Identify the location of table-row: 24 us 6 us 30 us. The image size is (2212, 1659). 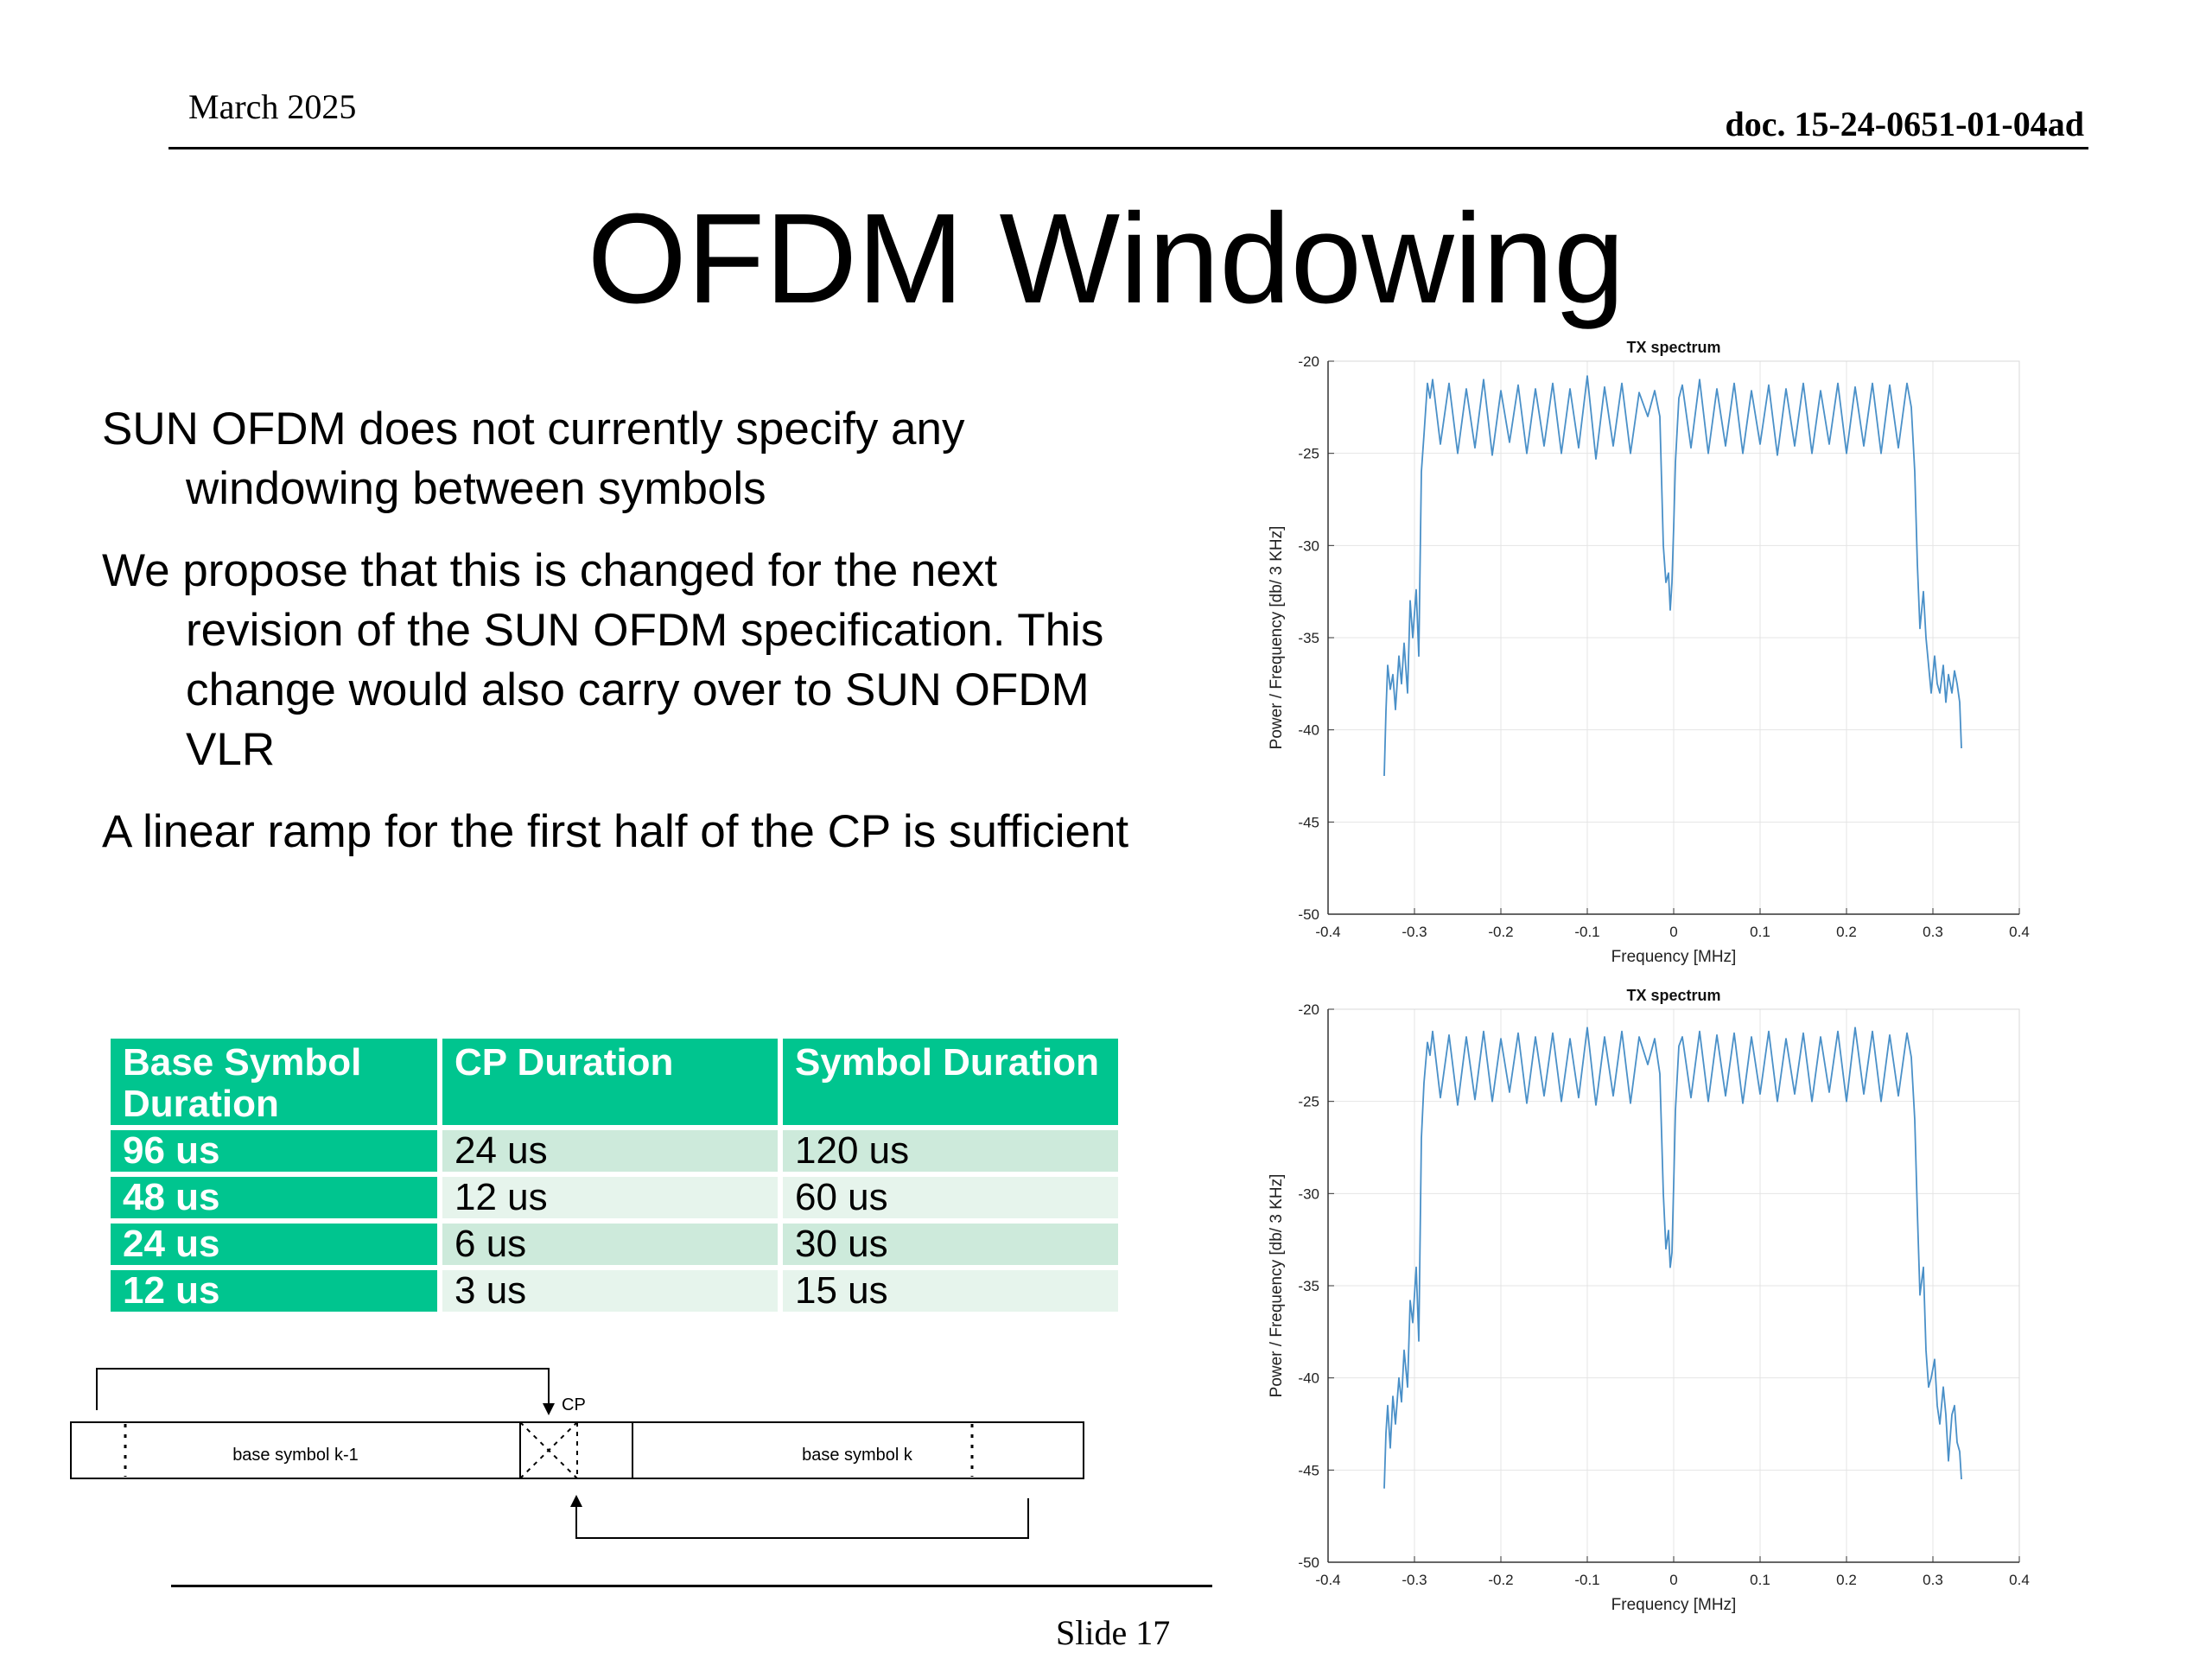
(614, 1244).